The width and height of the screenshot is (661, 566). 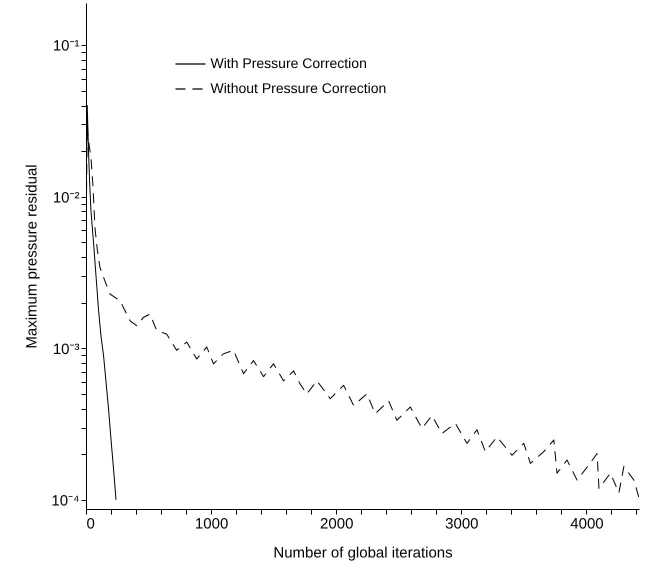 I want to click on y-tick-label: 10⁻¹, so click(x=66, y=46).